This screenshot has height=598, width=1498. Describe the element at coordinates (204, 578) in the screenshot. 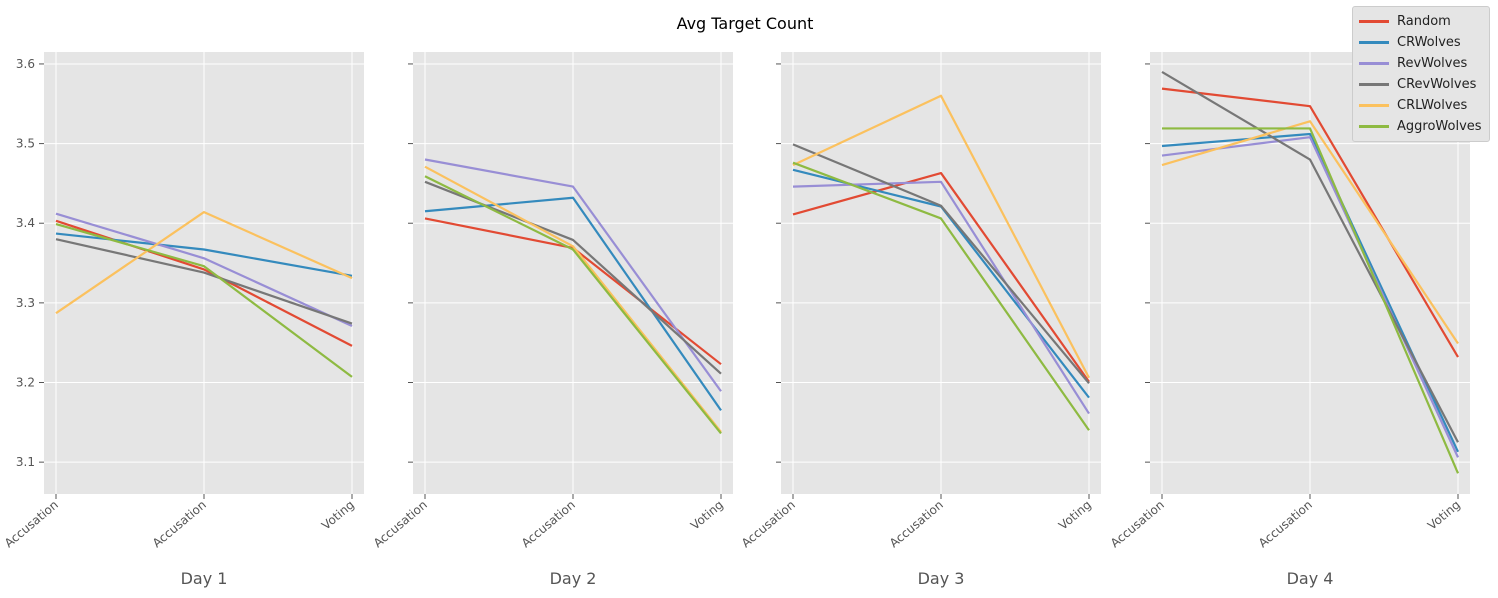

I see `x-axis-label: Day 1` at that location.